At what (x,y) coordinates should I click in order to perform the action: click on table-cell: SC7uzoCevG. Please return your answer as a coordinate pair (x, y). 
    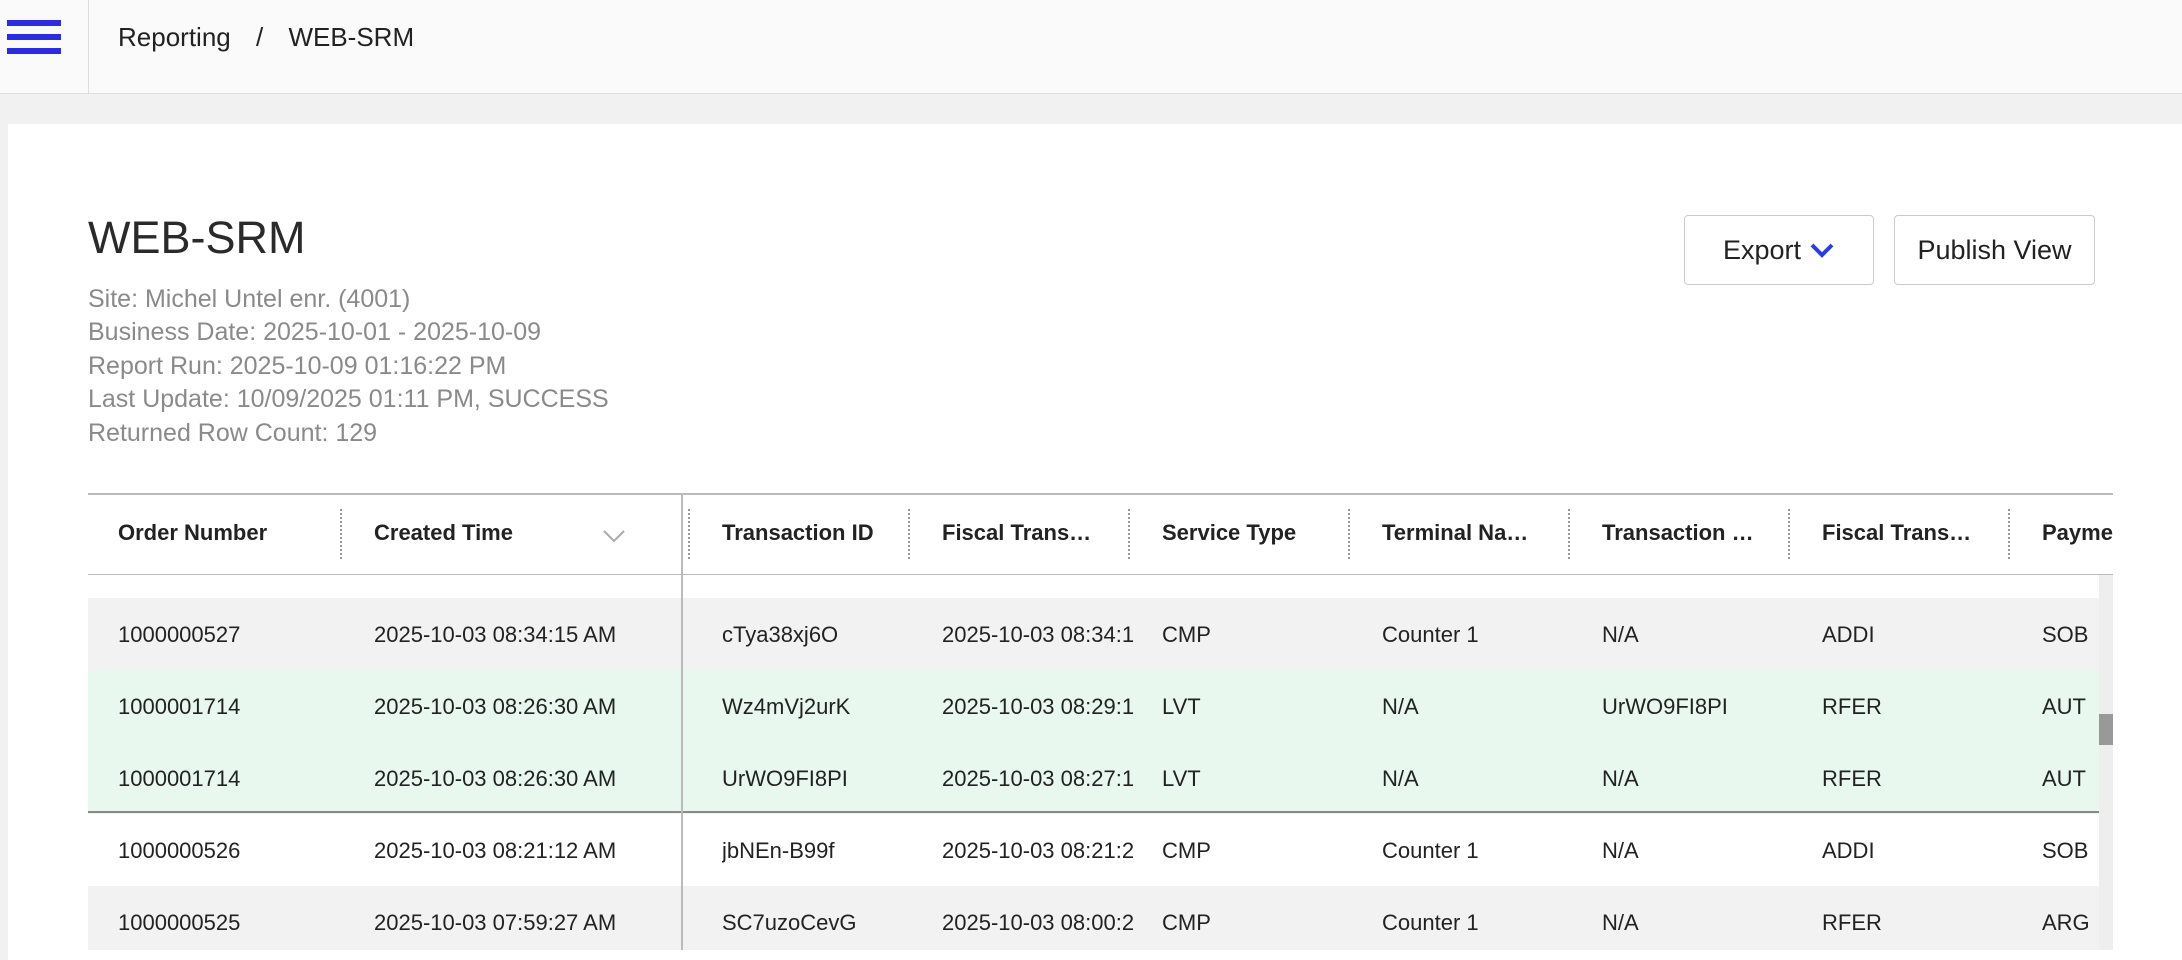
    Looking at the image, I should click on (789, 922).